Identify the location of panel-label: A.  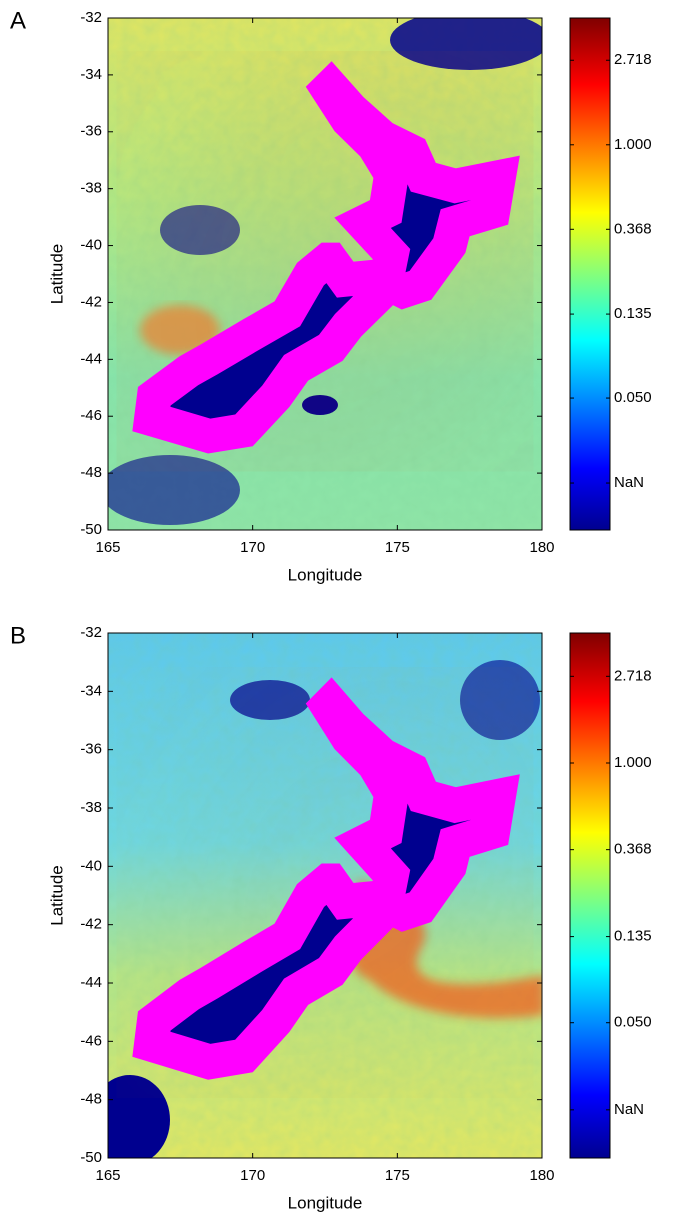
(18, 20).